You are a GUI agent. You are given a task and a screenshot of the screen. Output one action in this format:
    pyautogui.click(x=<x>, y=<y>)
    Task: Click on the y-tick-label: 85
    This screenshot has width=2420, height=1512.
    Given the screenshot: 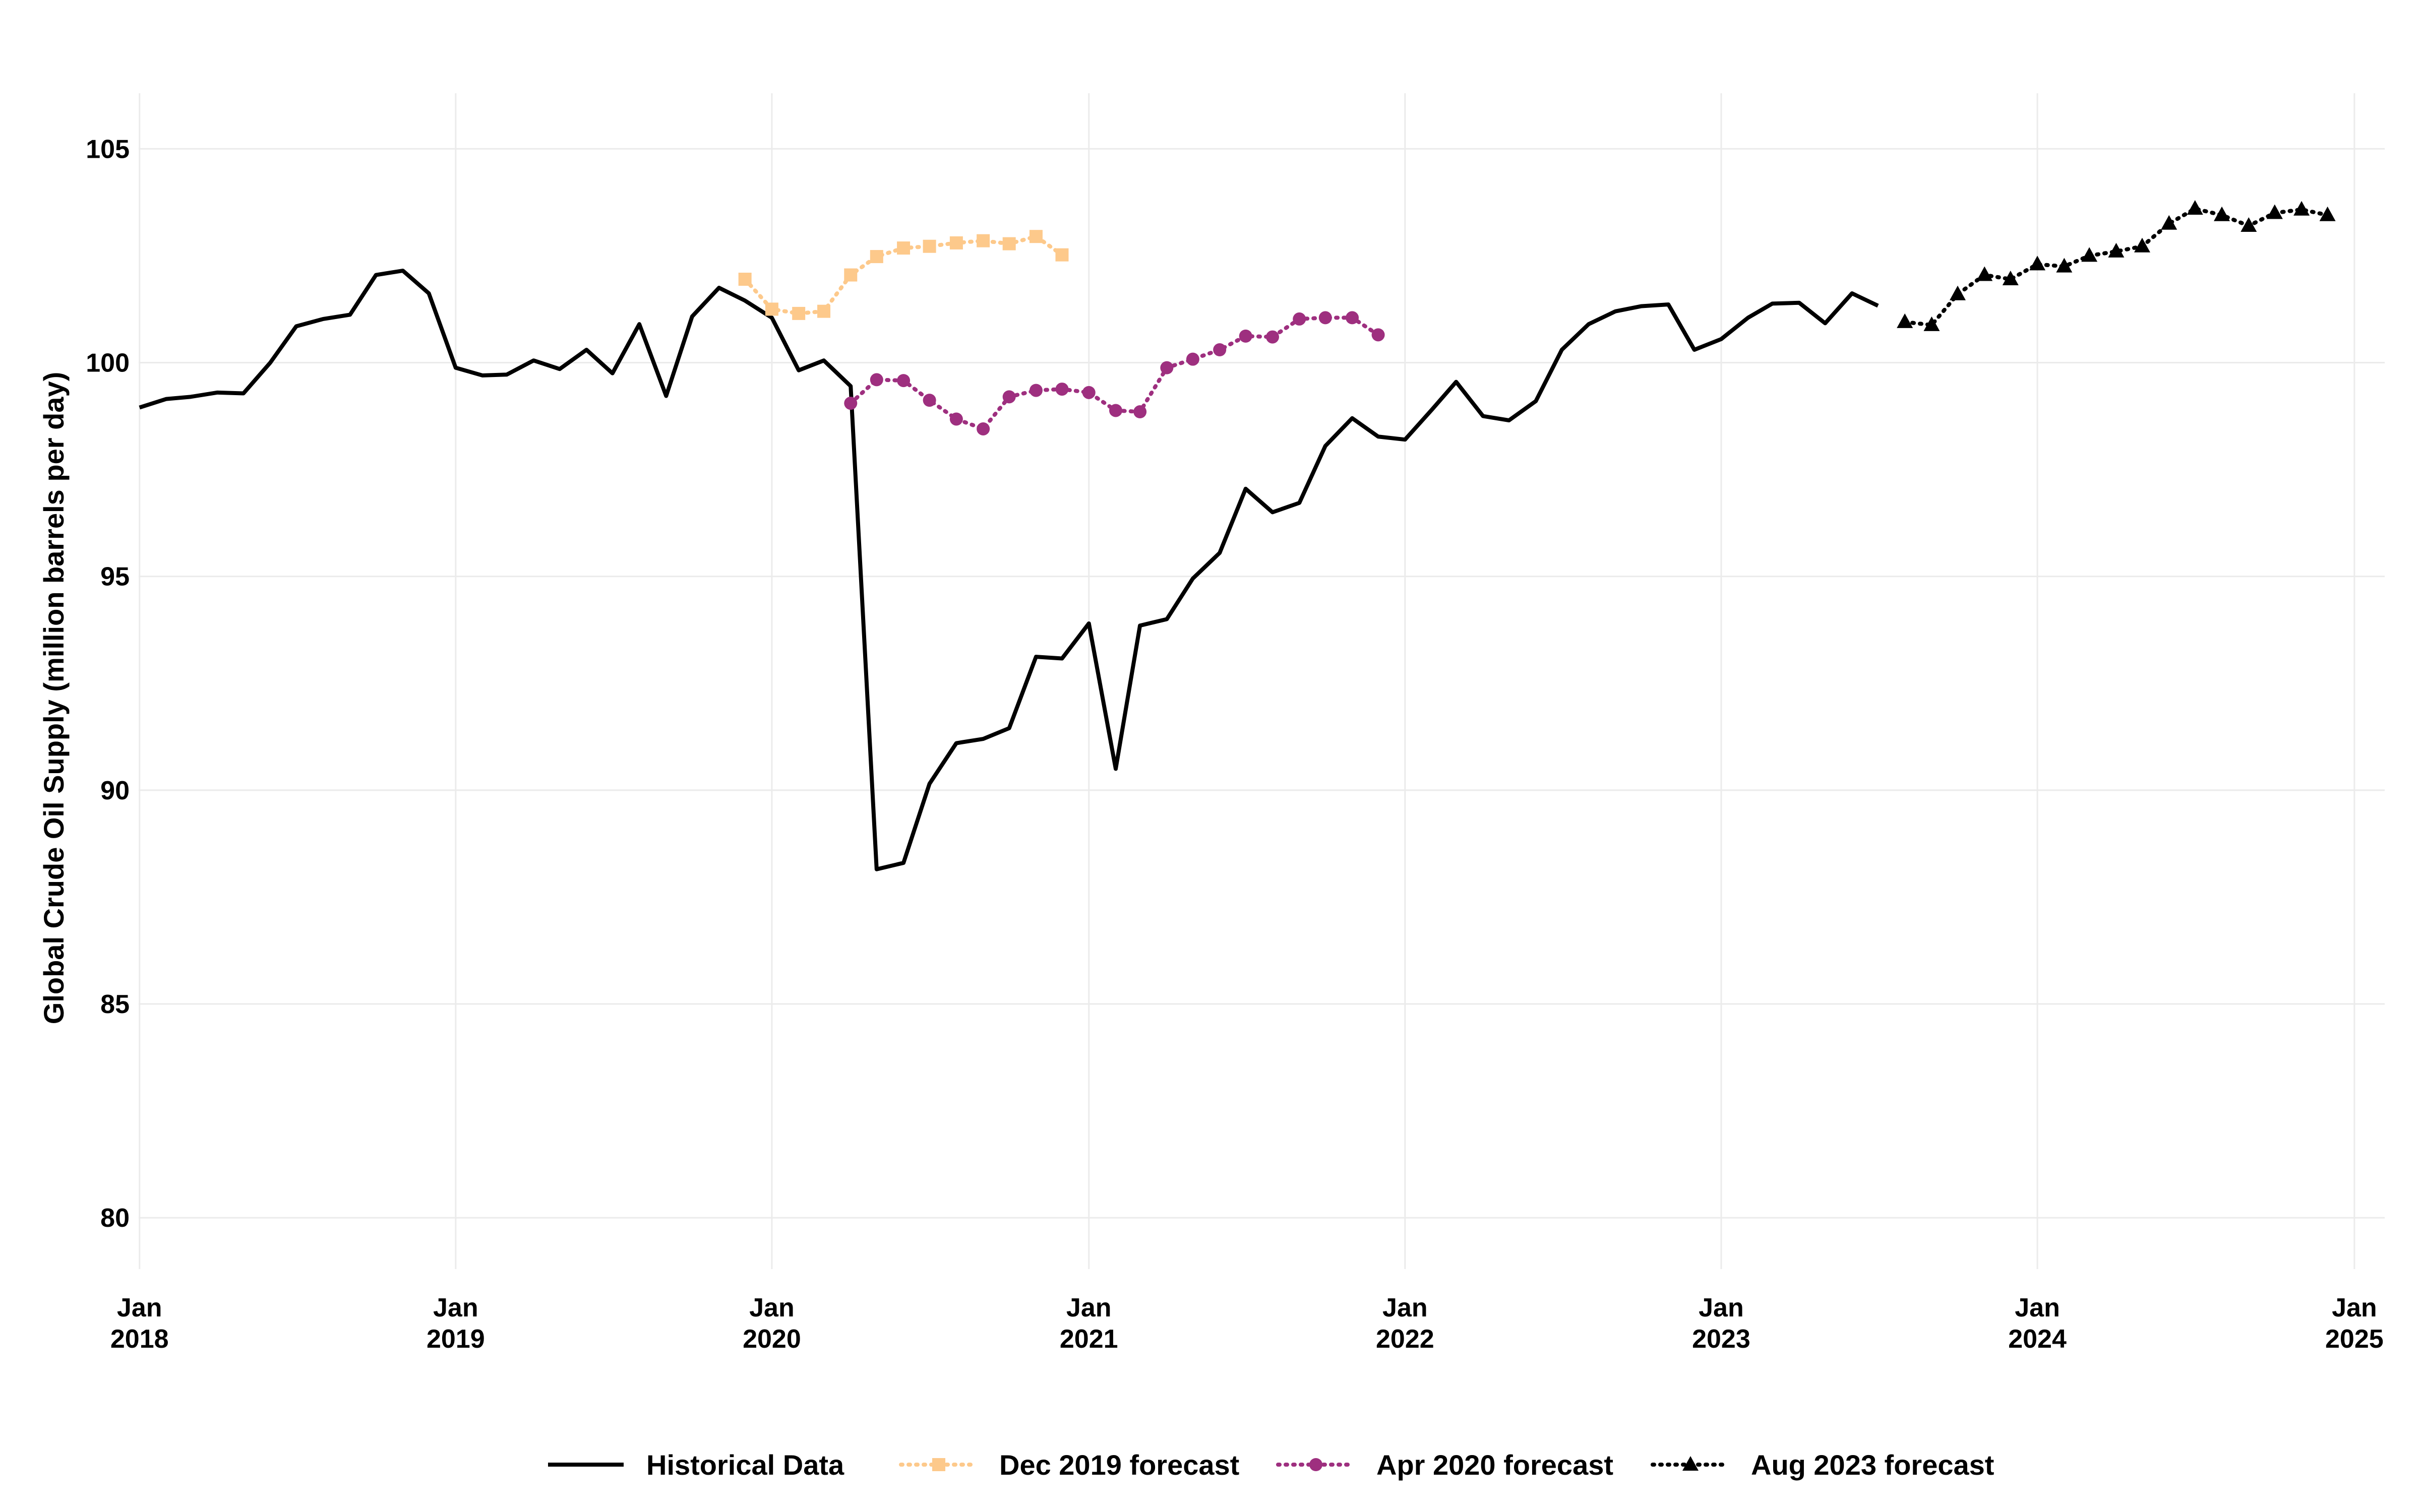 What is the action you would take?
    pyautogui.click(x=115, y=1005)
    